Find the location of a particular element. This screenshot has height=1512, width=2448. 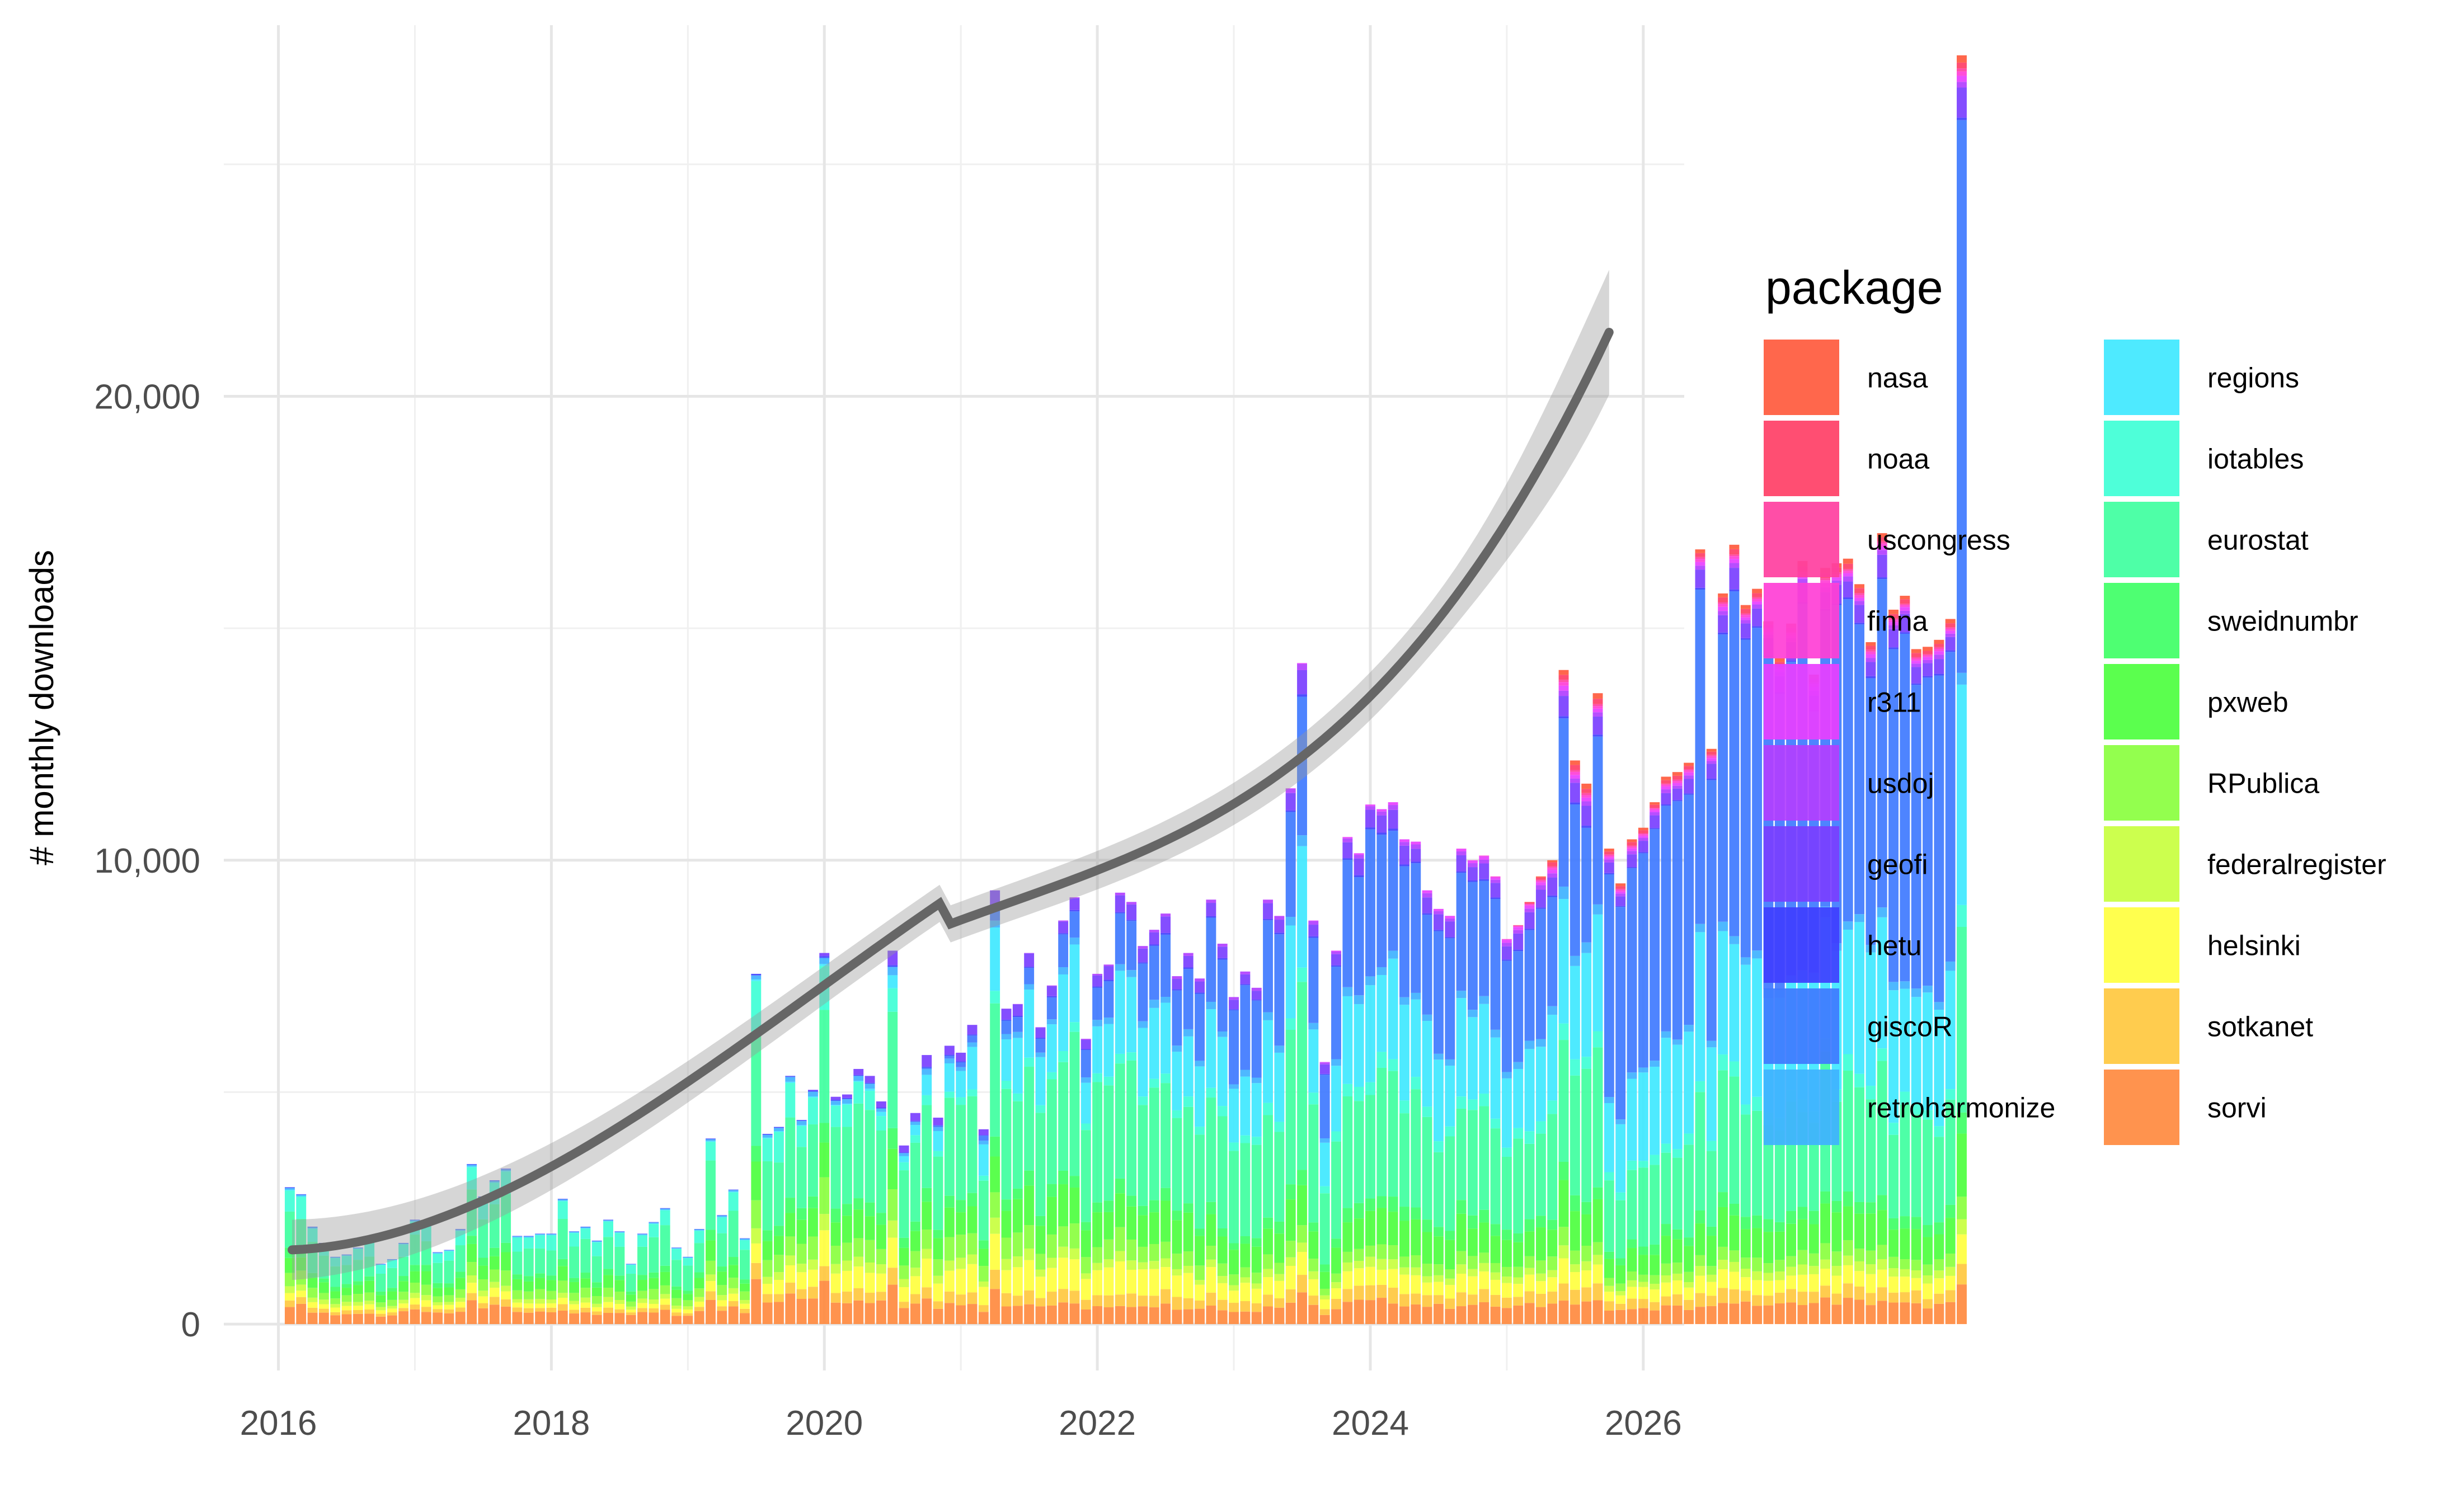

bar-segment-r311 is located at coordinates (1291, 789).